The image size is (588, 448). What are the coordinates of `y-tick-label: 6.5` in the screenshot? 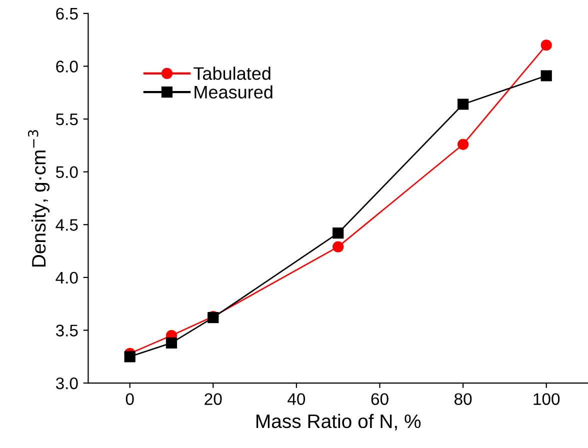 It's located at (67, 14).